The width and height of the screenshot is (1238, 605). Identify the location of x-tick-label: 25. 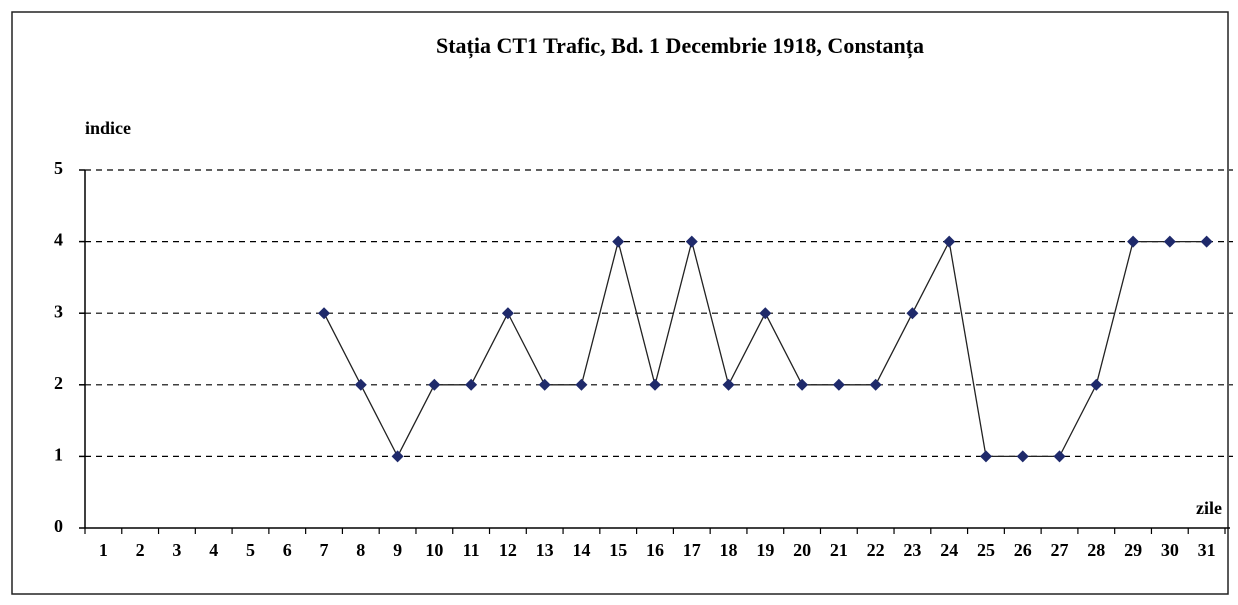
(986, 550).